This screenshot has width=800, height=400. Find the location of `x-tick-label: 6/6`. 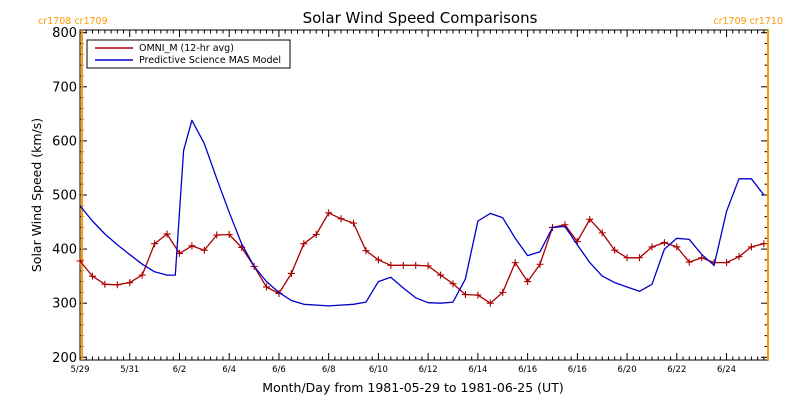

x-tick-label: 6/6 is located at coordinates (279, 370).